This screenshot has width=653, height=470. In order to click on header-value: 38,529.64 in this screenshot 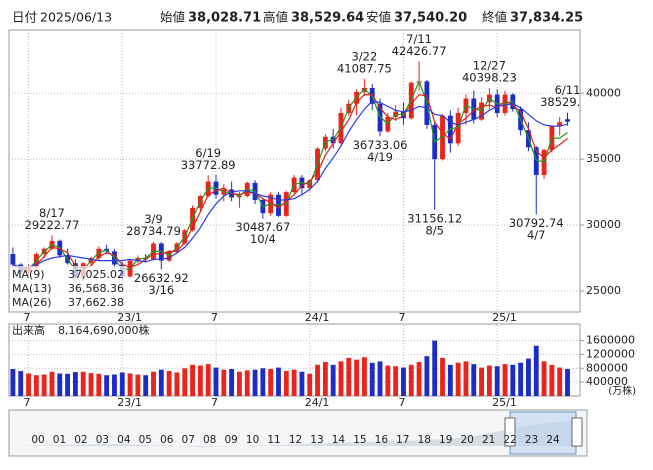, I will do `click(327, 18)`.